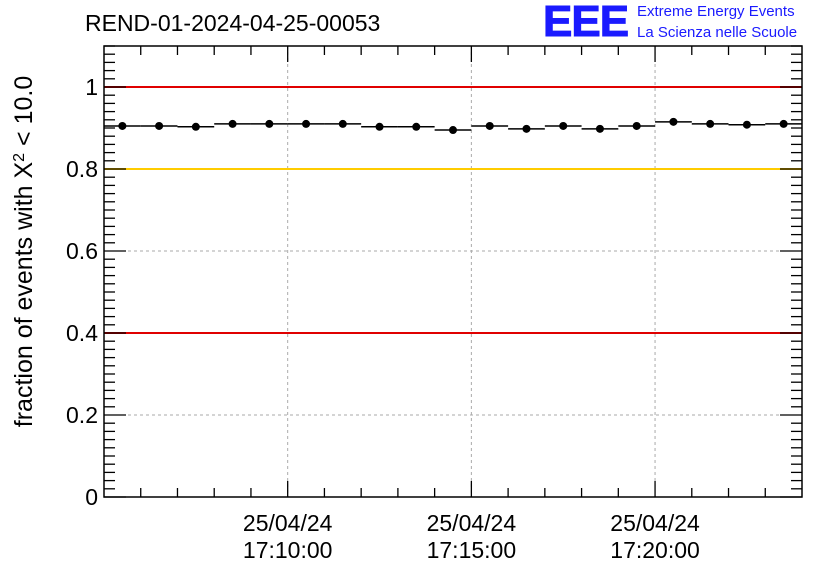  I want to click on x-tick-time-label: 17:15:00, so click(472, 550).